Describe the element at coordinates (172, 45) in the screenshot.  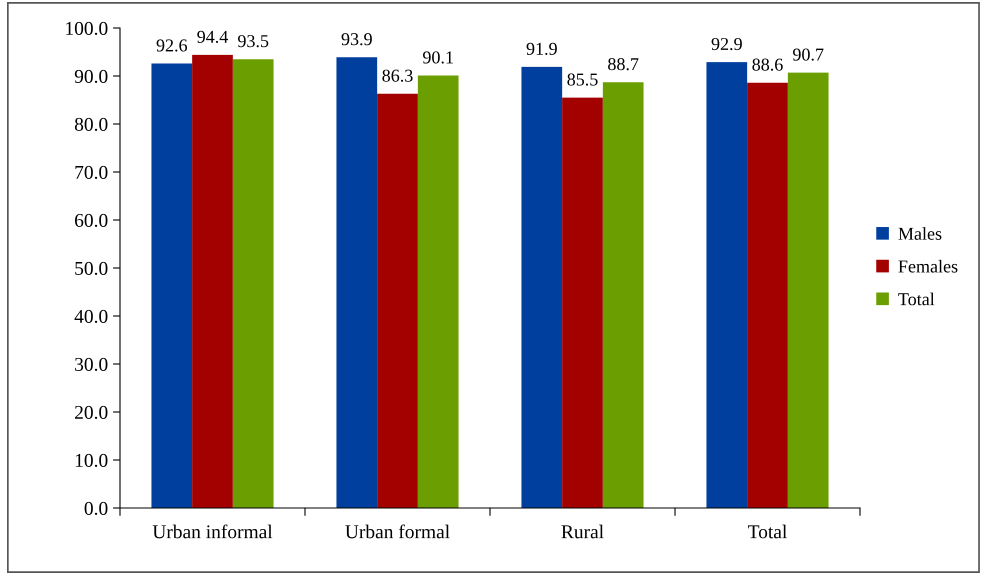
I see `data-label: 92.6` at that location.